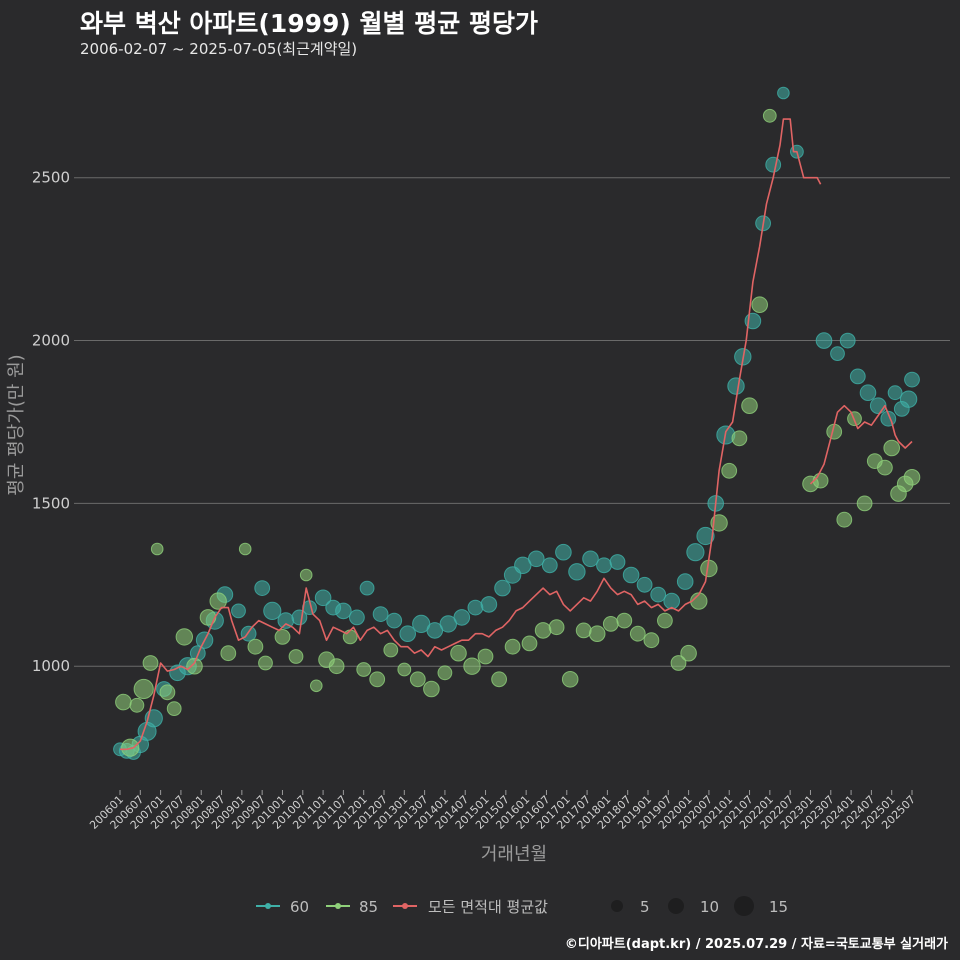  I want to click on x-axis-label: 거래년월, so click(514, 854).